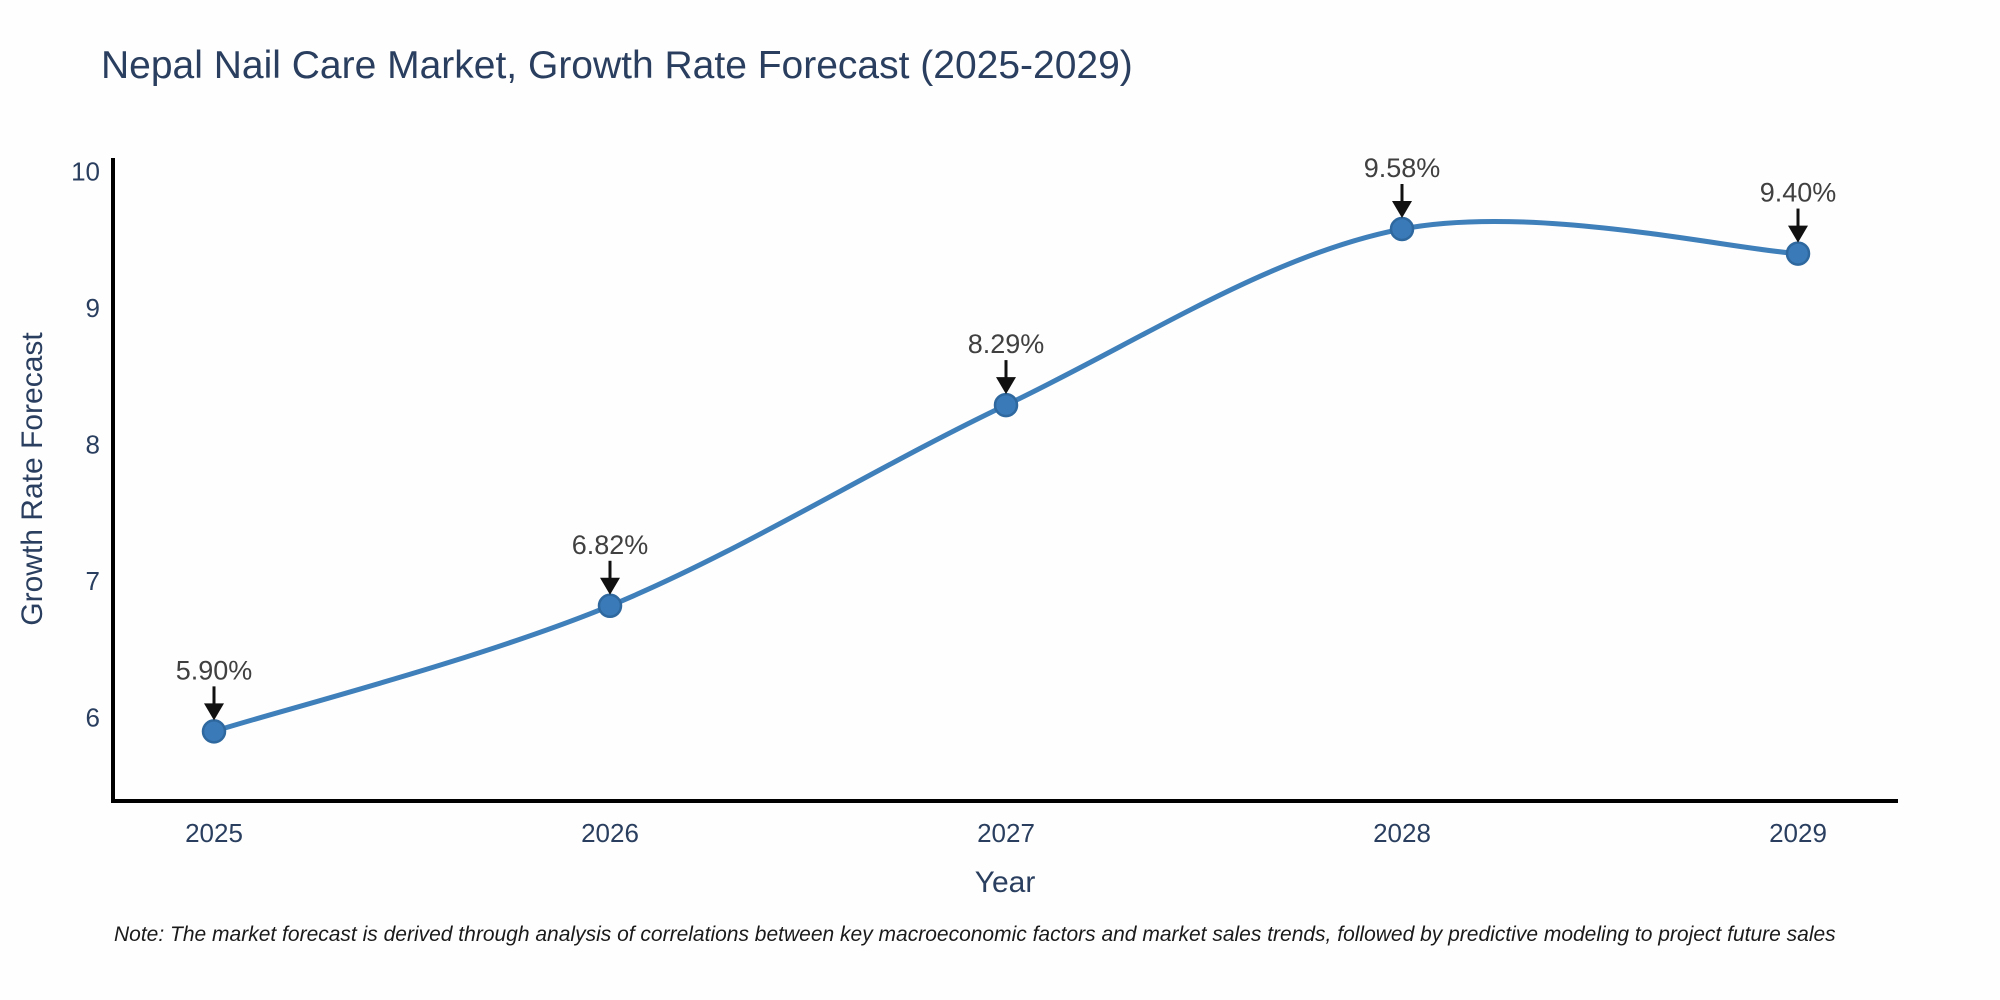  I want to click on y-tick-label: 7, so click(93, 581).